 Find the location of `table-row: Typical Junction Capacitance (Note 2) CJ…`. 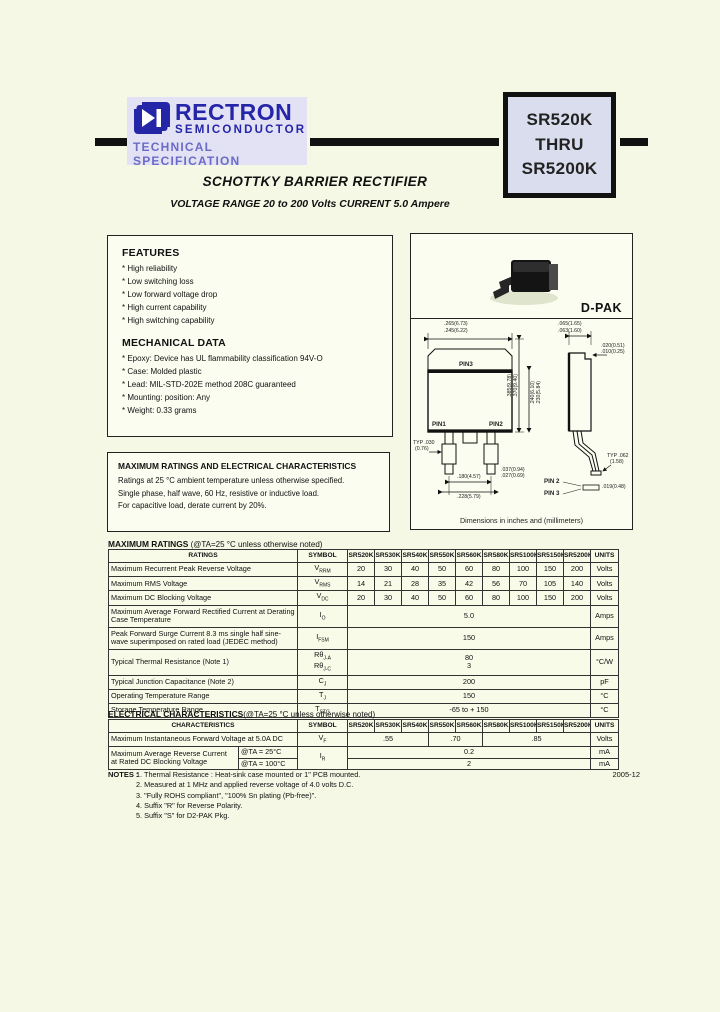

table-row: Typical Junction Capacitance (Note 2) CJ… is located at coordinates (363, 682).